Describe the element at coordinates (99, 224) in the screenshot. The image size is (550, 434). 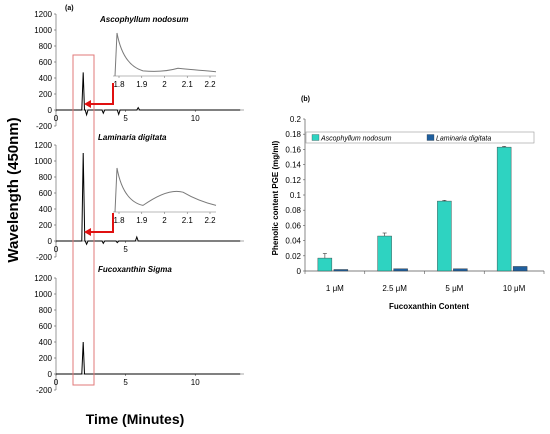
I see `red-arrow-laminaria` at that location.